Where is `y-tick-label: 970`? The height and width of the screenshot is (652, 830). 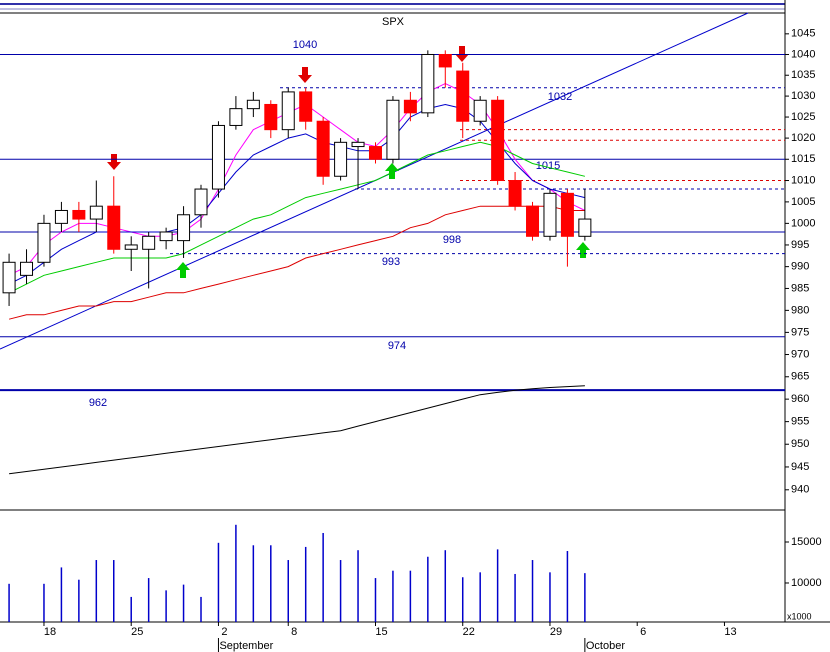
y-tick-label: 970 is located at coordinates (800, 354).